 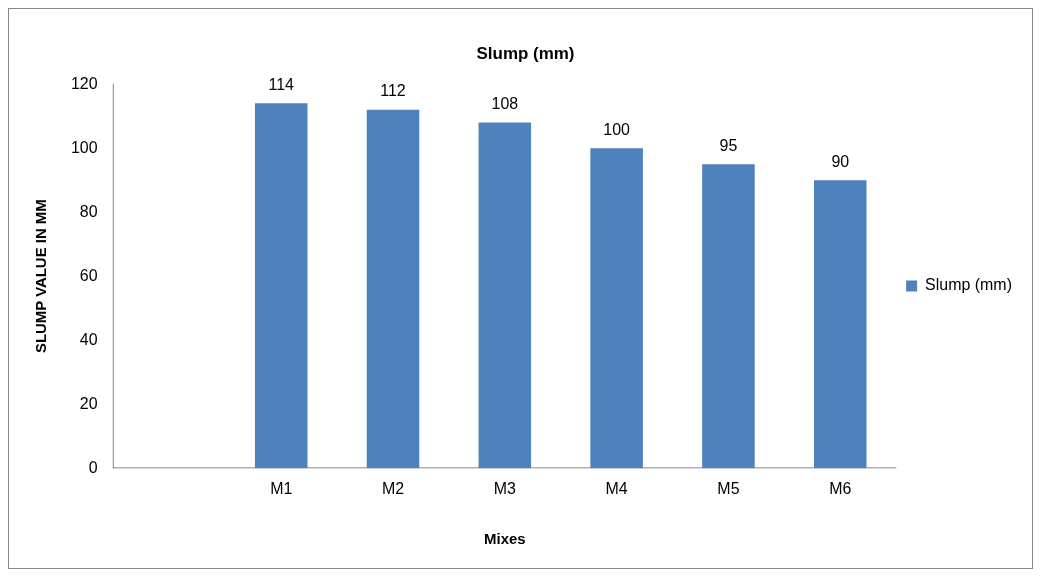 I want to click on y-tick-label: 20, so click(x=88, y=403).